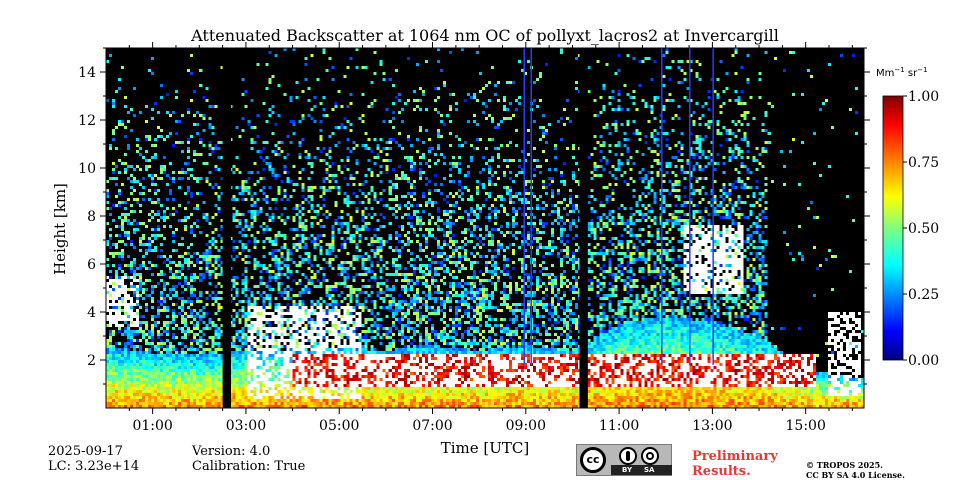 Image resolution: width=960 pixels, height=480 pixels. What do you see at coordinates (432, 426) in the screenshot?
I see `x-tick-label: 07:00` at bounding box center [432, 426].